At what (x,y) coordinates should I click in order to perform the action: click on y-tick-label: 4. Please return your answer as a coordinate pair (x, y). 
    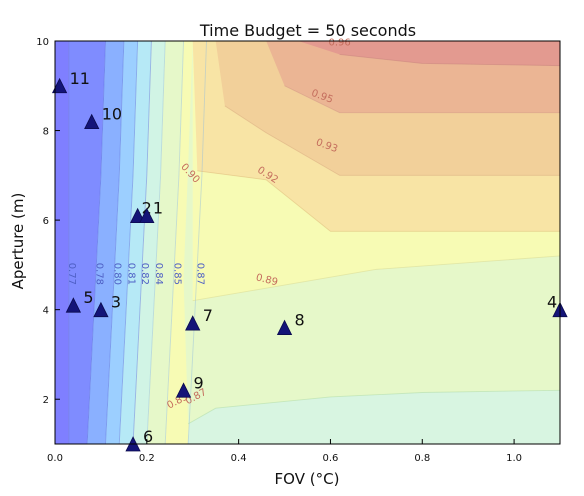
    Looking at the image, I should click on (46, 311).